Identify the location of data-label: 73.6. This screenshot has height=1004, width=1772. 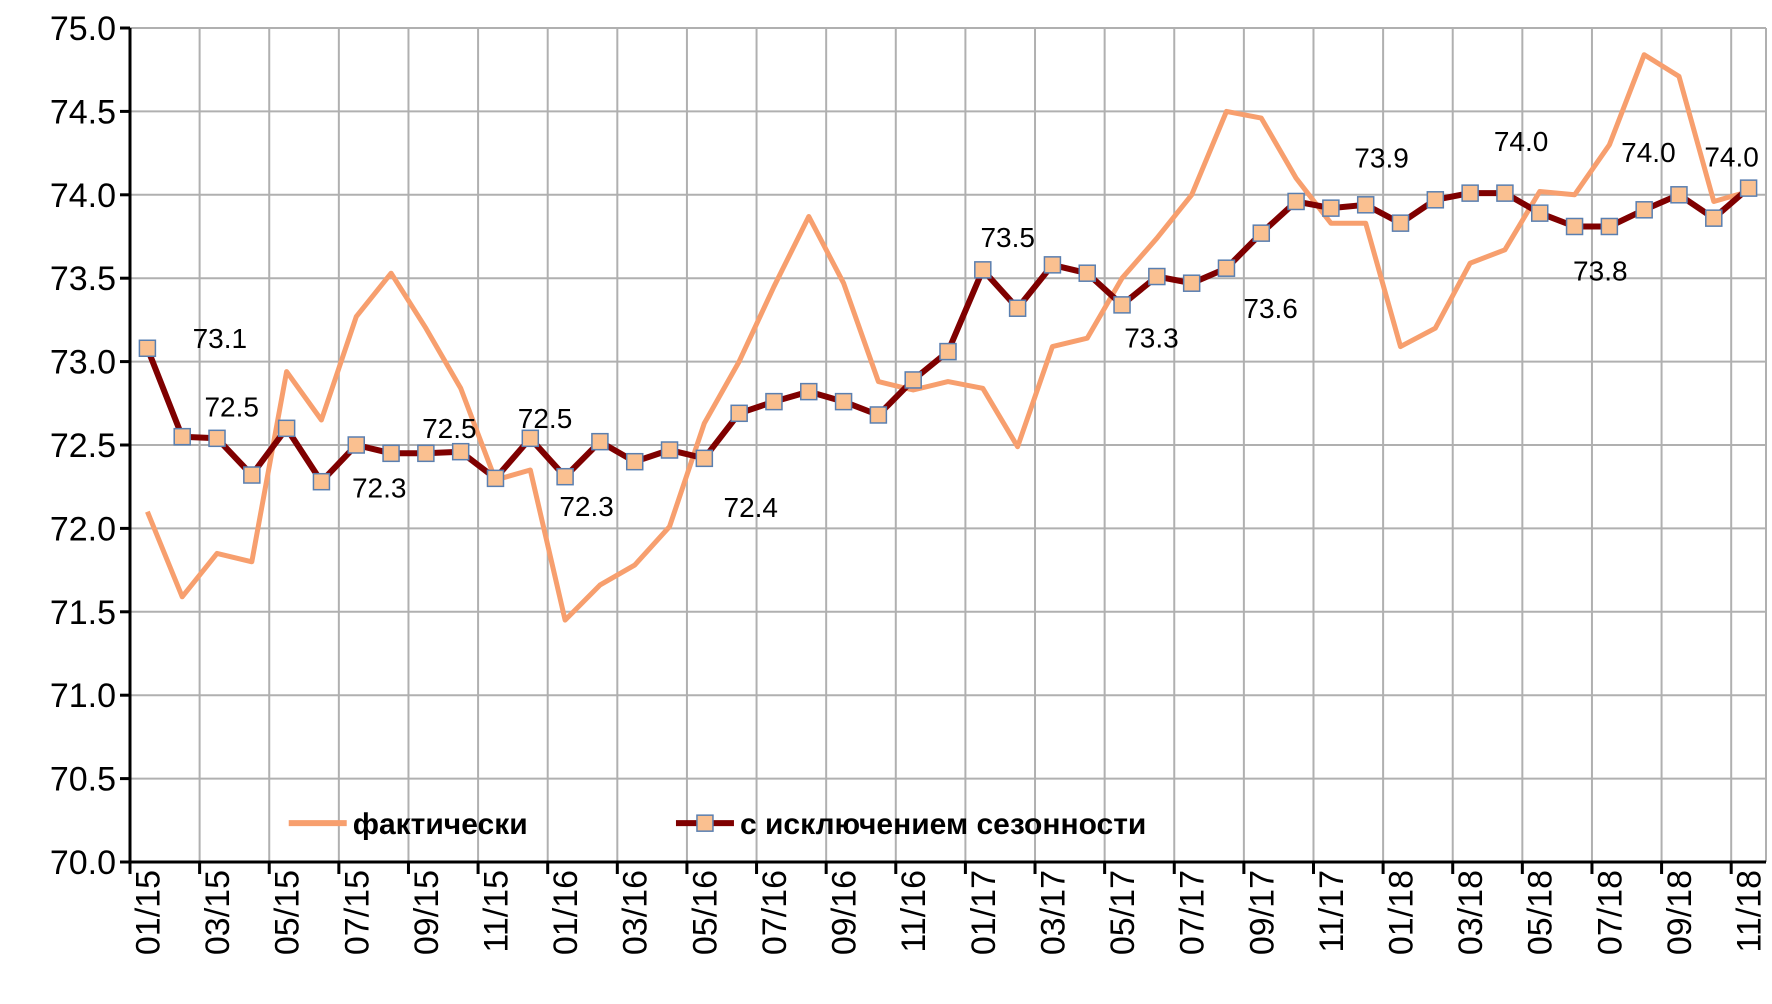
(1270, 308).